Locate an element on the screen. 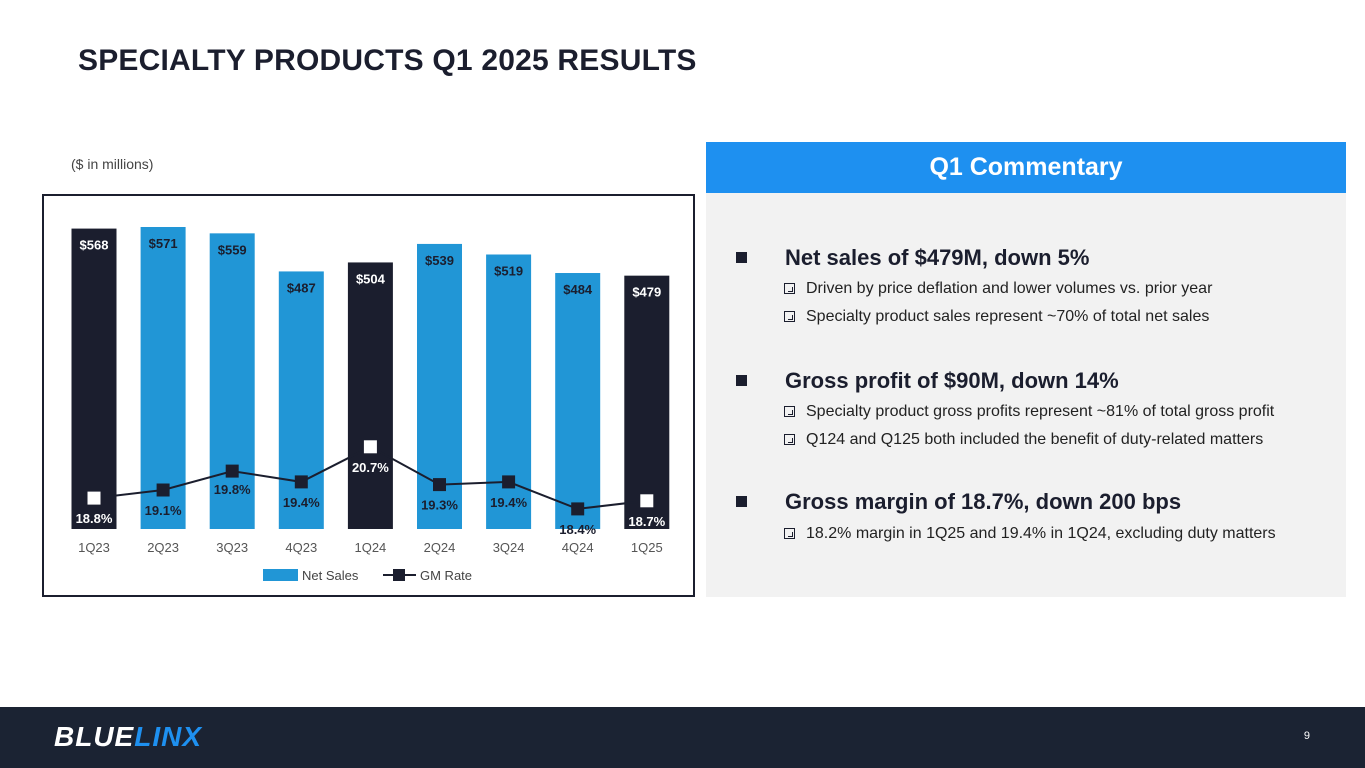 The image size is (1365, 768). bar-label-2Q24: $539 is located at coordinates (439, 260).